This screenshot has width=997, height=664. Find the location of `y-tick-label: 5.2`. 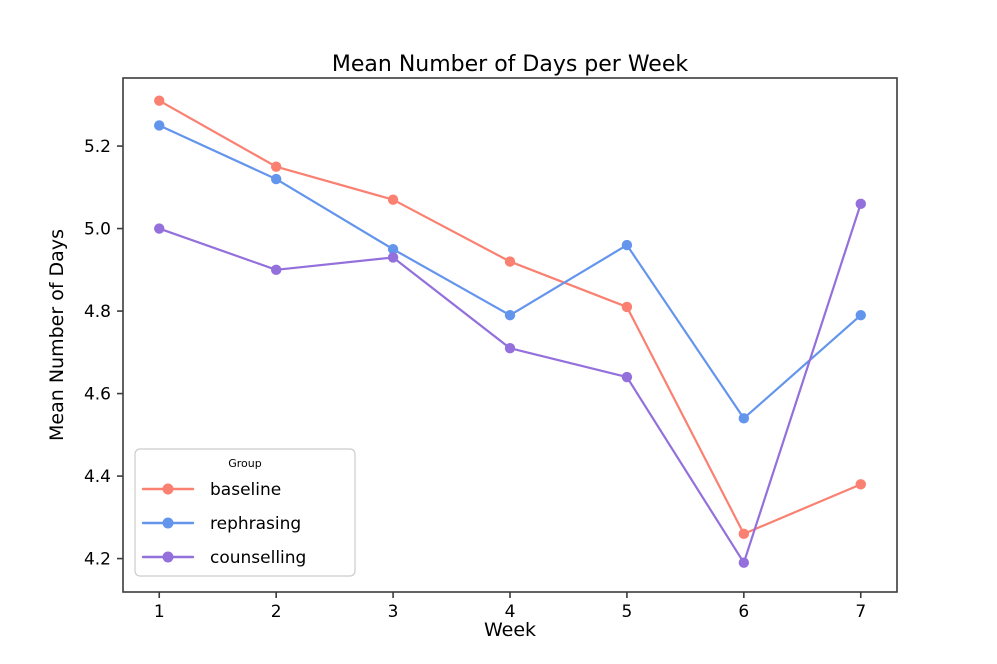

y-tick-label: 5.2 is located at coordinates (97, 147).